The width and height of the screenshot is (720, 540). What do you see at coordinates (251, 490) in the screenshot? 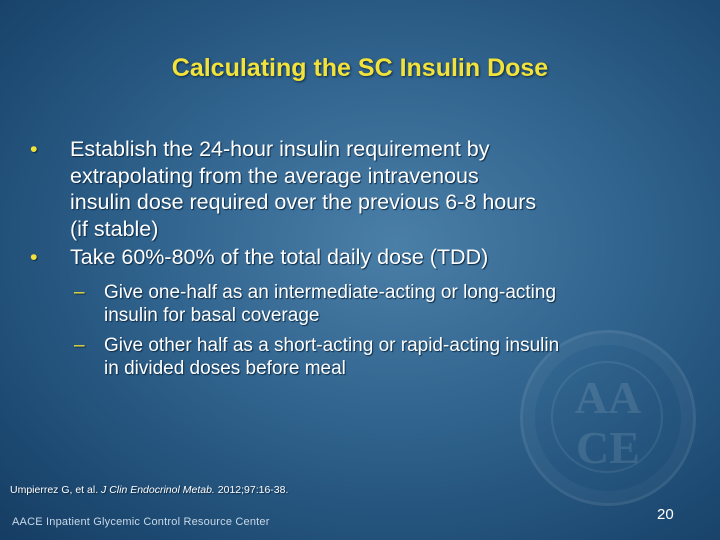
I see `citation-details: 2012;97:16-38.` at bounding box center [251, 490].